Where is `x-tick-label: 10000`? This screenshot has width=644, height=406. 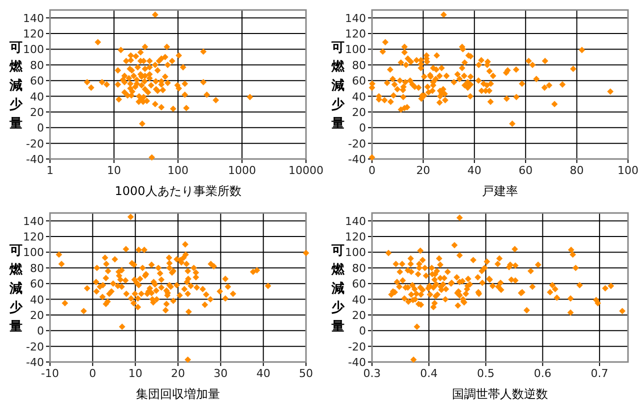 x-tick-label: 10000 is located at coordinates (306, 170).